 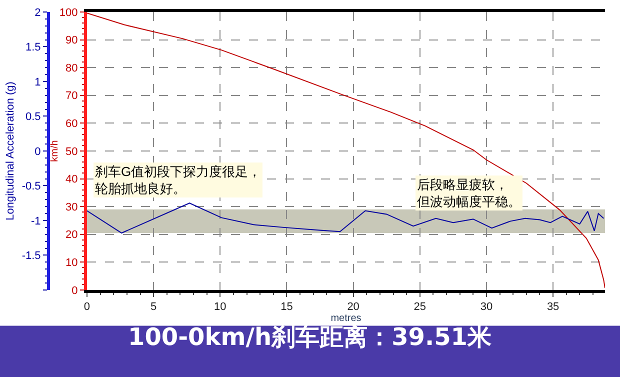 What do you see at coordinates (553, 307) in the screenshot?
I see `x-tick-label: 35` at bounding box center [553, 307].